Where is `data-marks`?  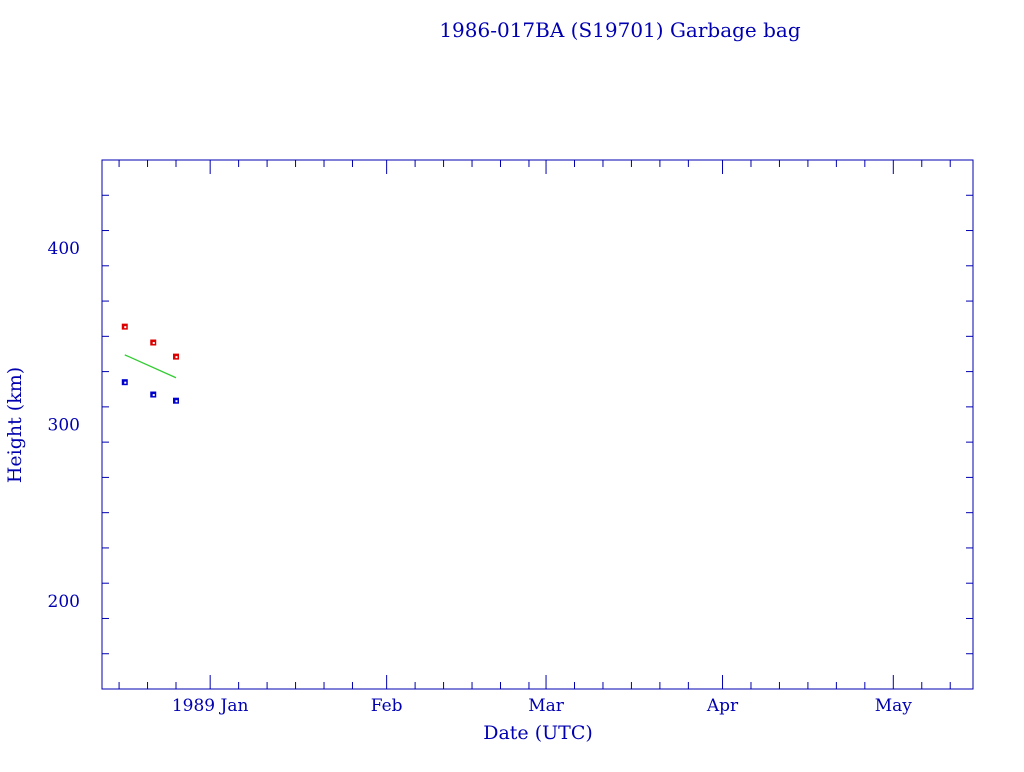 data-marks is located at coordinates (150, 363).